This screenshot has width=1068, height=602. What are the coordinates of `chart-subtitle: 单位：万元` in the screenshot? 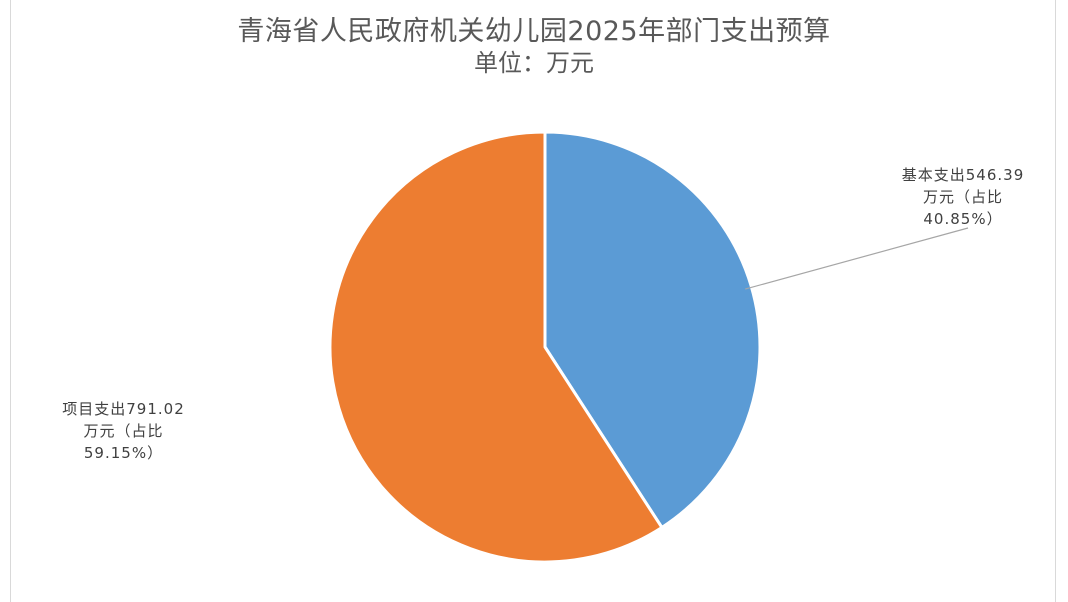 It's located at (534, 63).